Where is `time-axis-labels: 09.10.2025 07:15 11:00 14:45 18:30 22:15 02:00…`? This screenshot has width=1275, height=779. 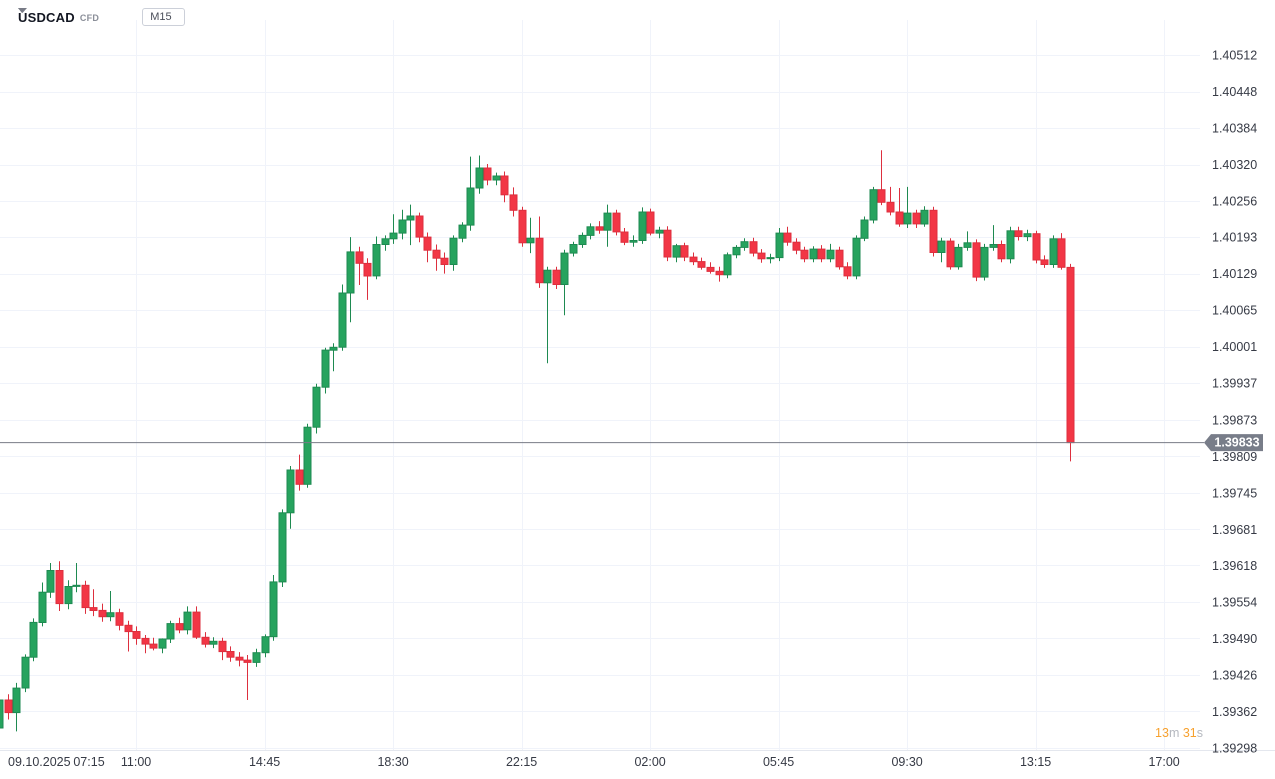
time-axis-labels: 09.10.2025 07:15 11:00 14:45 18:30 22:15 02:00… is located at coordinates (594, 762).